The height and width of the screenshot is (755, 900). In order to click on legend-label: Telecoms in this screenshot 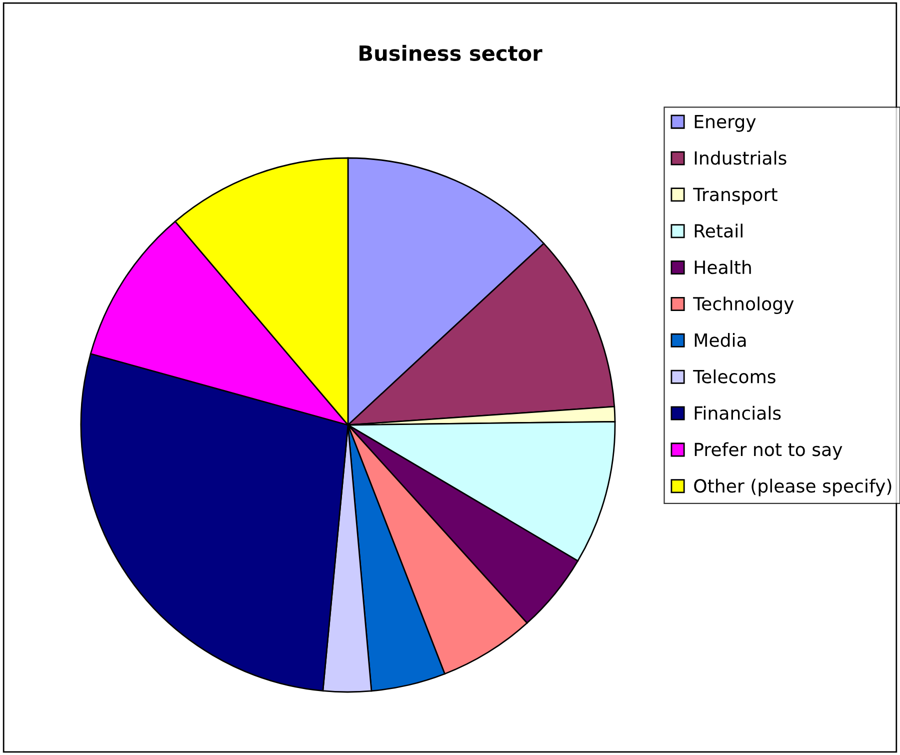, I will do `click(734, 376)`.